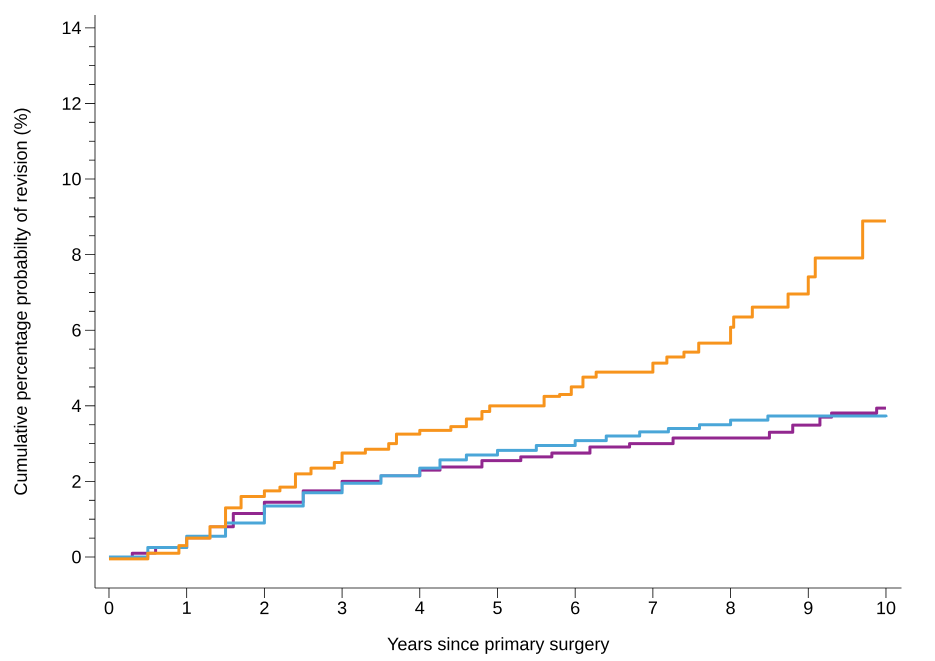 The width and height of the screenshot is (935, 661). I want to click on x-tick-label: 2, so click(264, 608).